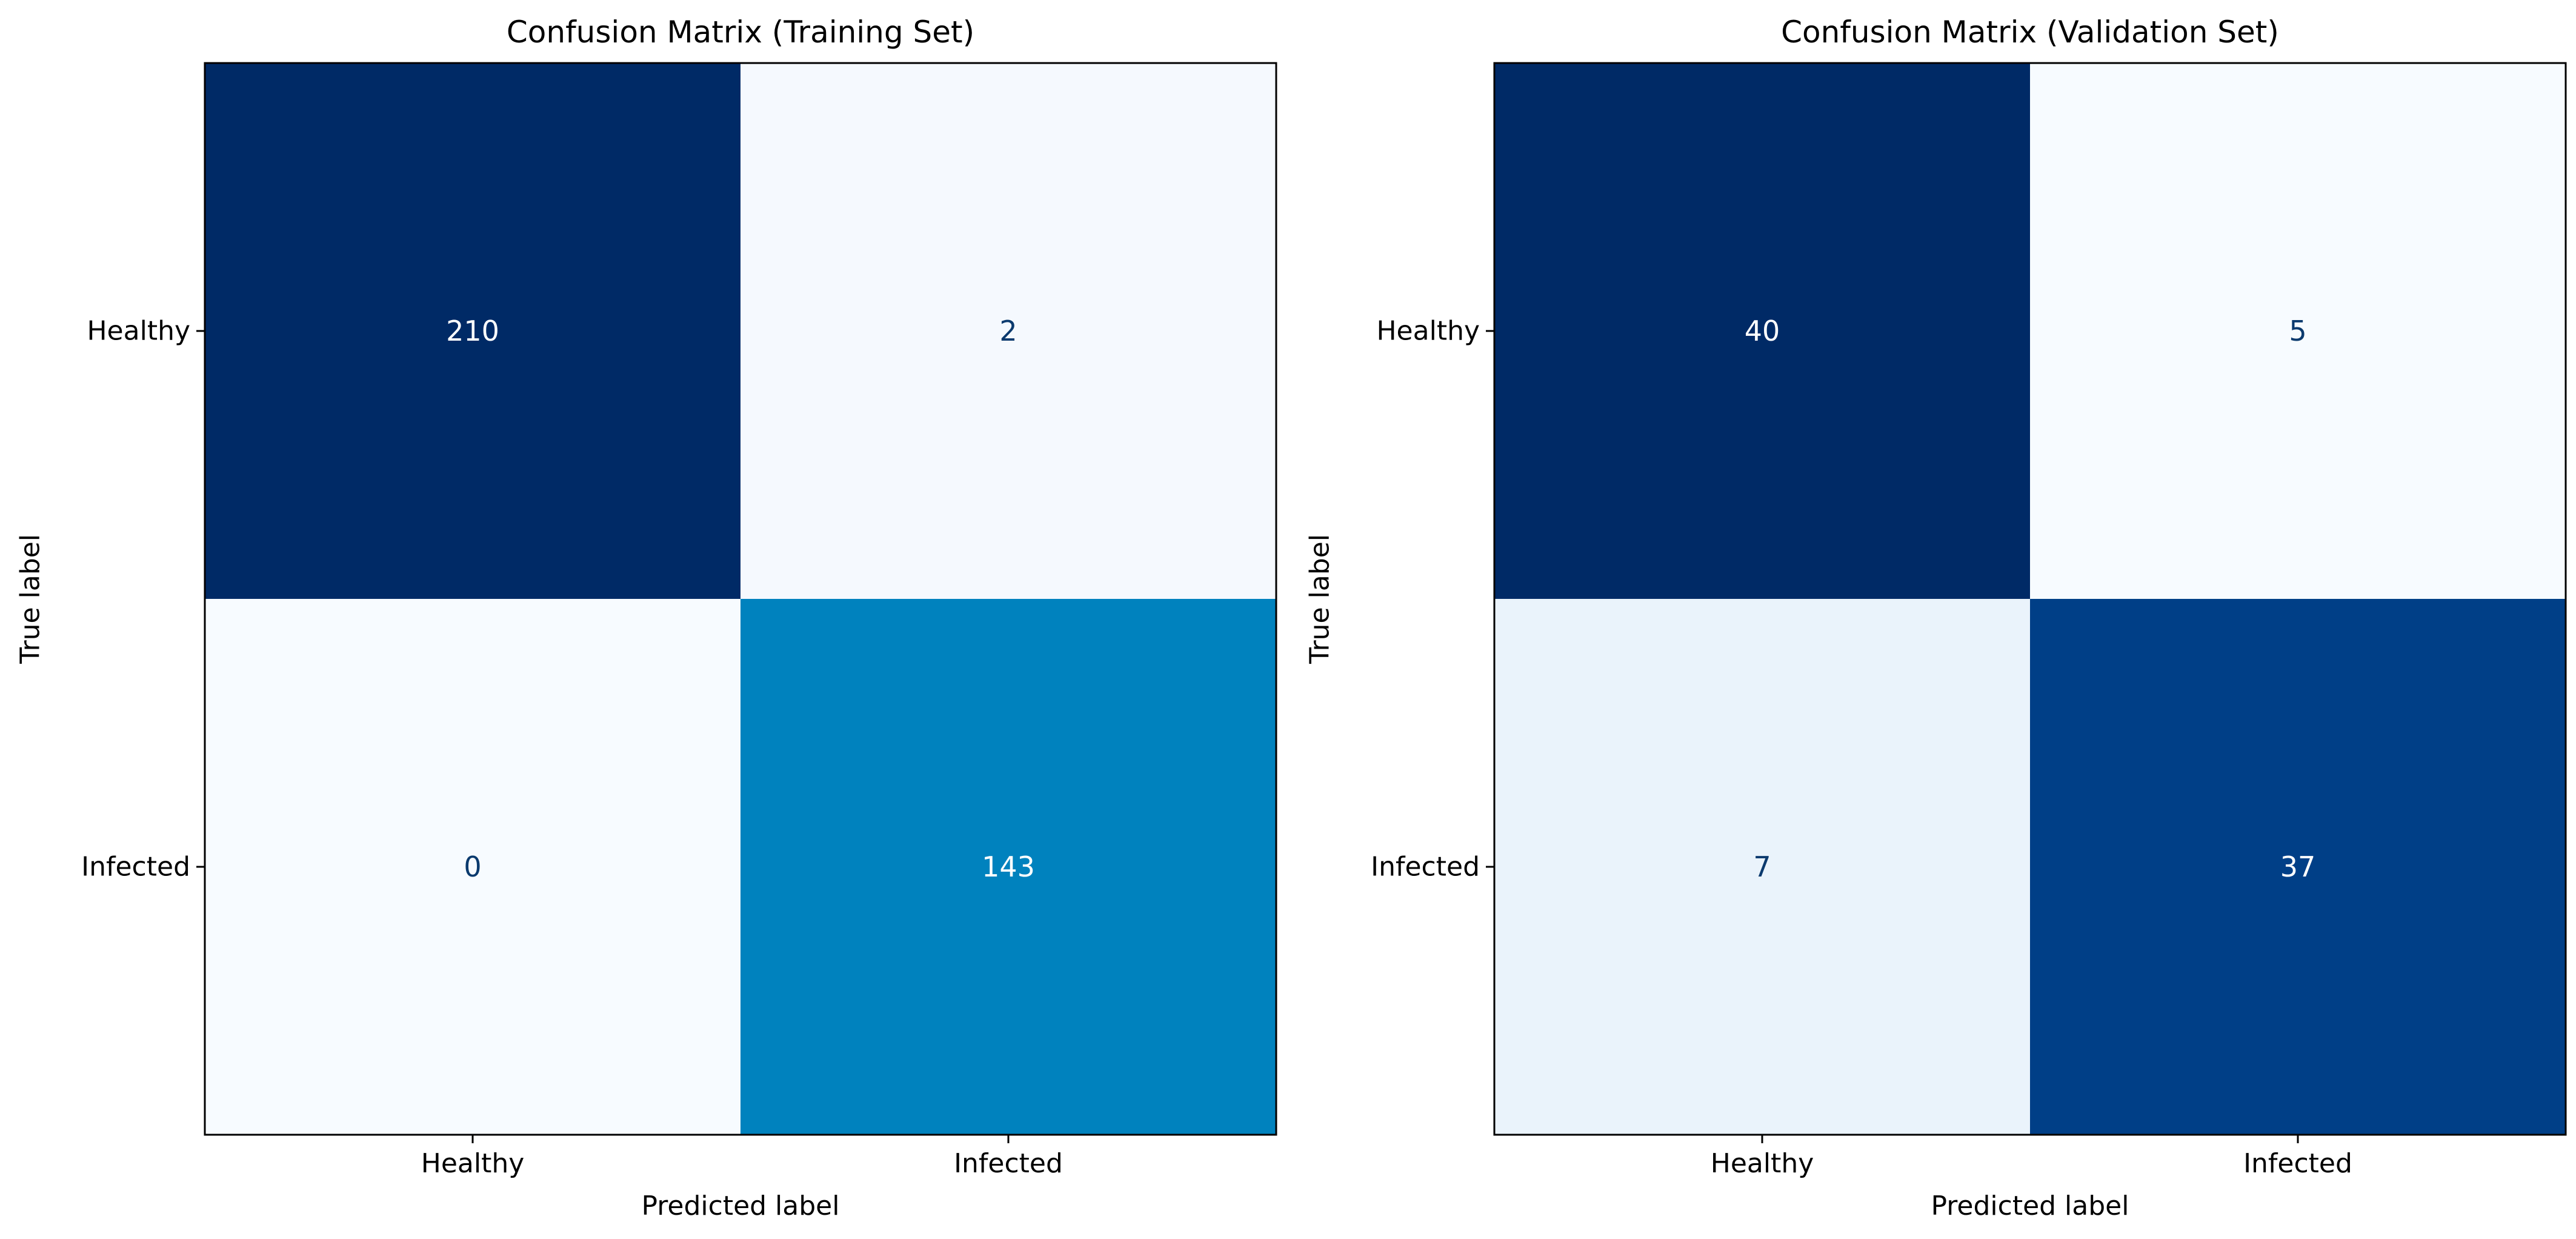 The width and height of the screenshot is (2576, 1239). Describe the element at coordinates (740, 32) in the screenshot. I see `training-chart-title: Confusion Matrix (Training Set)` at that location.